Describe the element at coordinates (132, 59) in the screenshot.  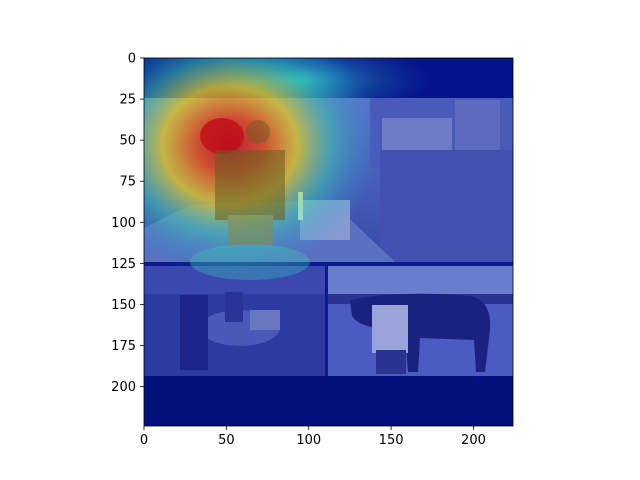
I see `y-tick-label: 0` at that location.